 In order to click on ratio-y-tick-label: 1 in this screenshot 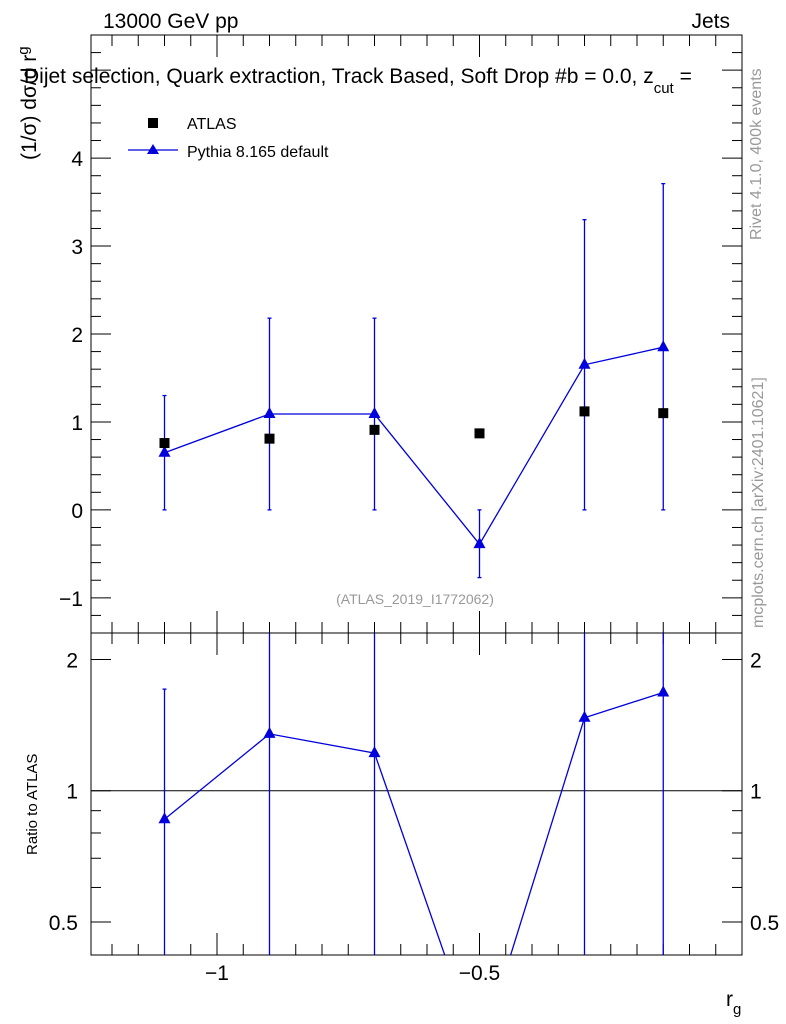, I will do `click(72, 792)`.